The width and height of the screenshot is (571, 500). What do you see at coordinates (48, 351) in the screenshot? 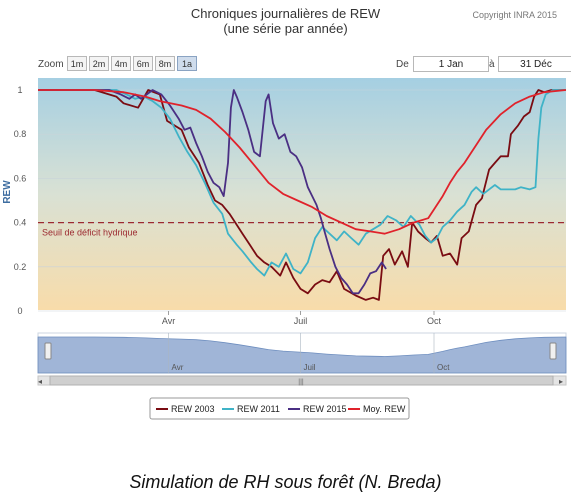
I see `navigator-handle-left` at bounding box center [48, 351].